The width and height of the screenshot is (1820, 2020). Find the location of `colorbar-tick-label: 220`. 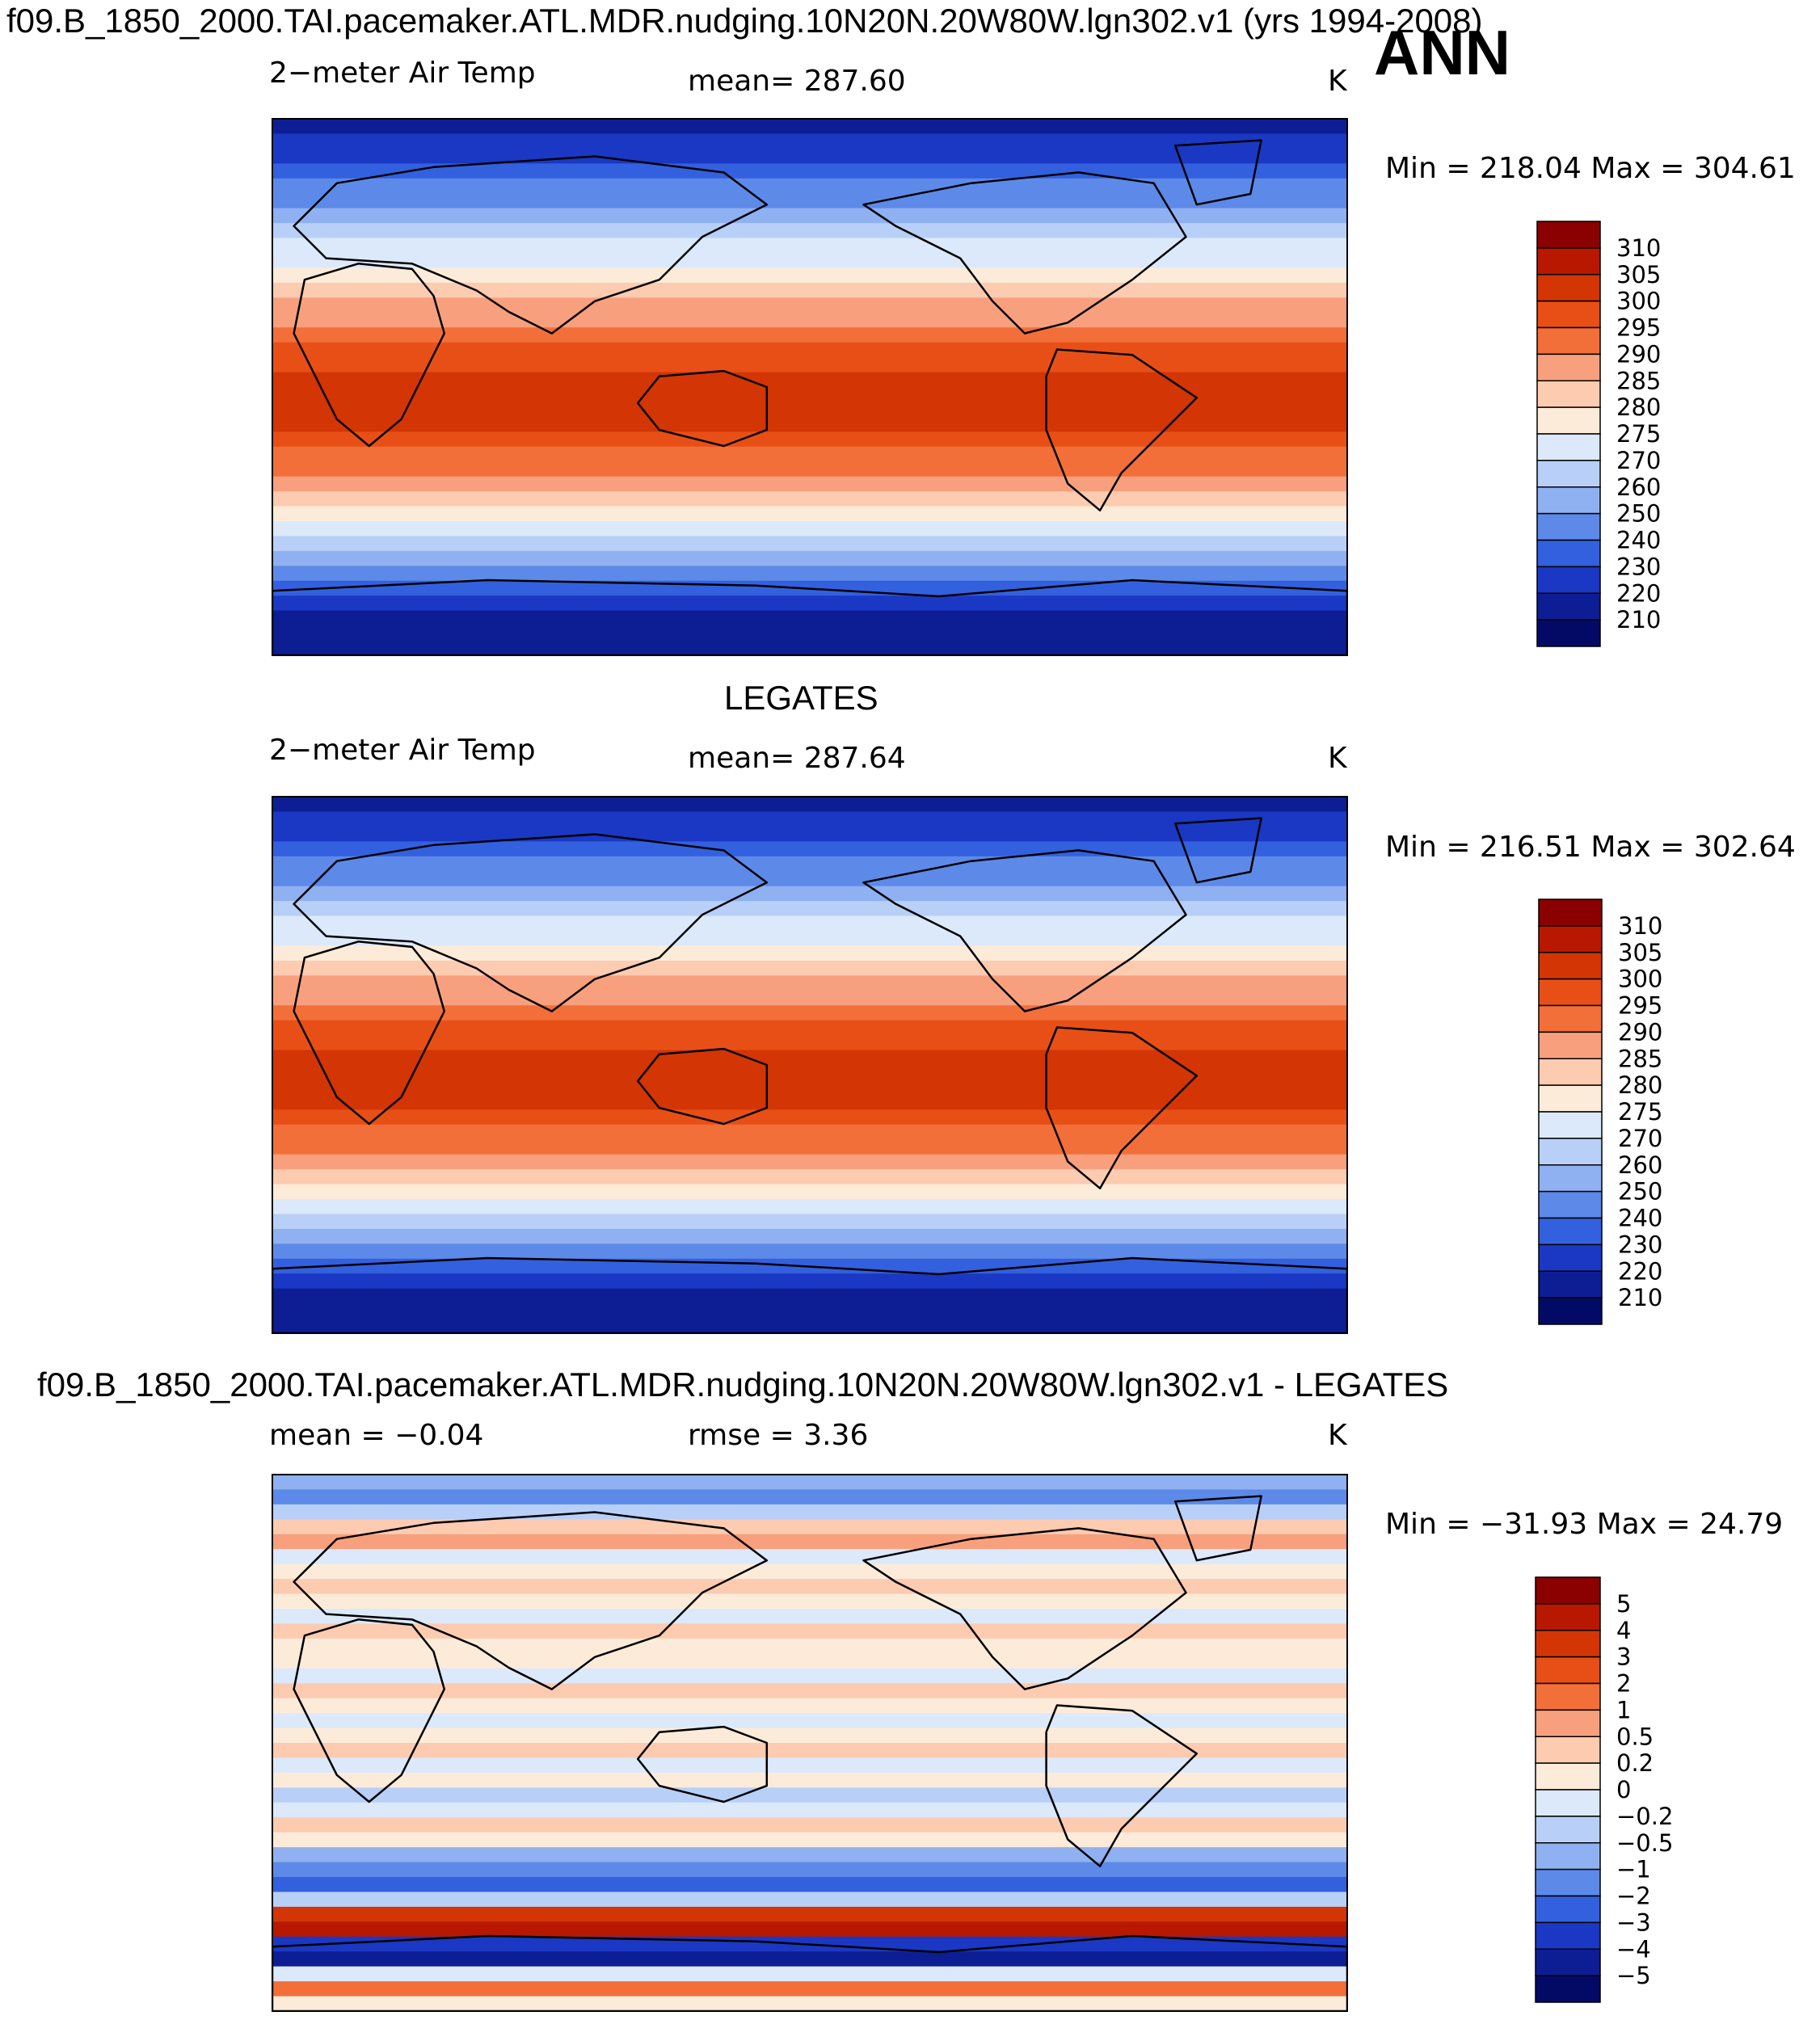

colorbar-tick-label: 220 is located at coordinates (1640, 1271).